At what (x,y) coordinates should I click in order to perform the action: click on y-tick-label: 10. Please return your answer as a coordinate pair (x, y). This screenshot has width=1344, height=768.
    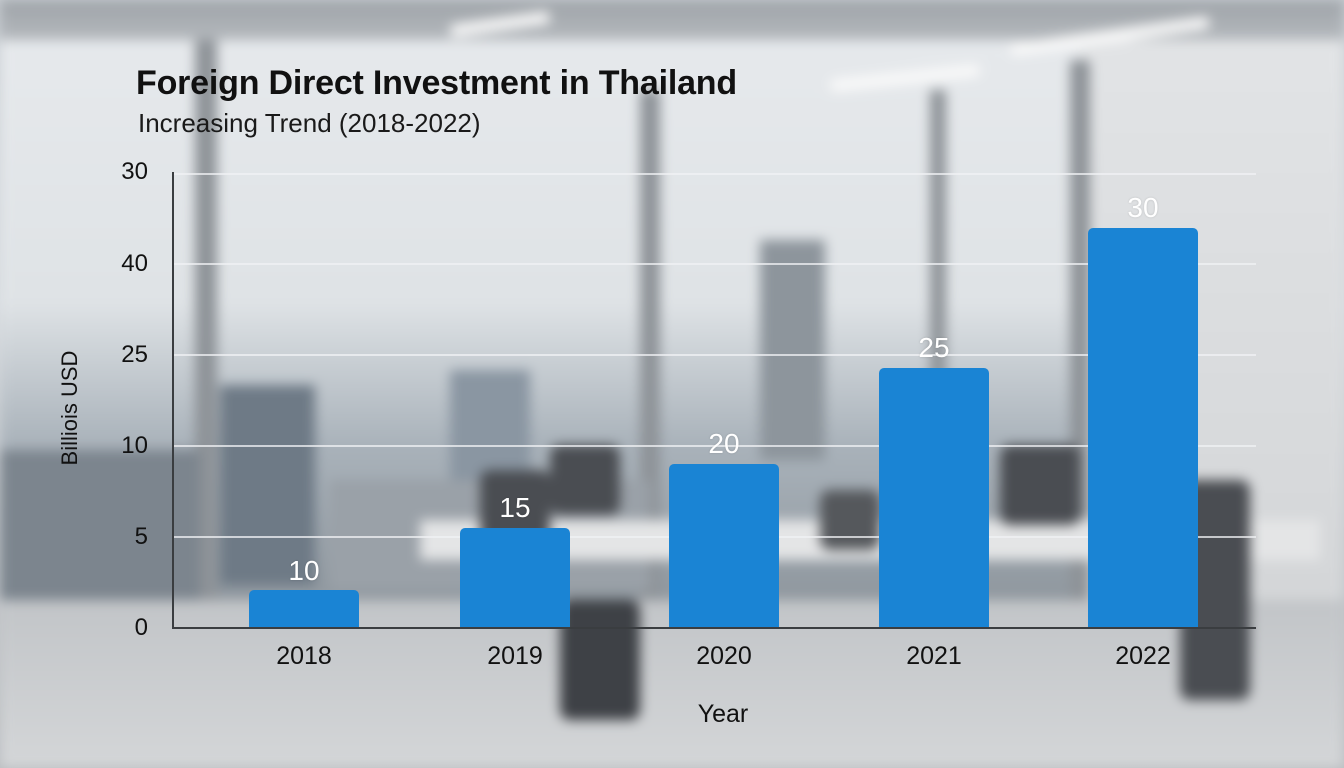
    Looking at the image, I should click on (134, 445).